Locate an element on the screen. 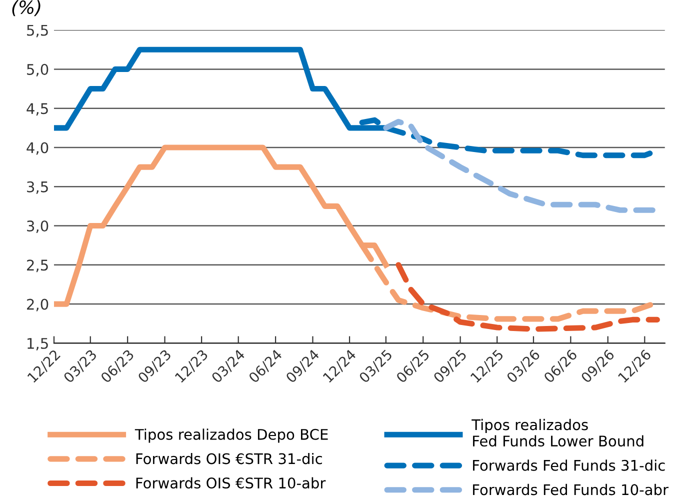 This screenshot has width=675, height=501. y-tick-label: 5,5 is located at coordinates (37, 31).